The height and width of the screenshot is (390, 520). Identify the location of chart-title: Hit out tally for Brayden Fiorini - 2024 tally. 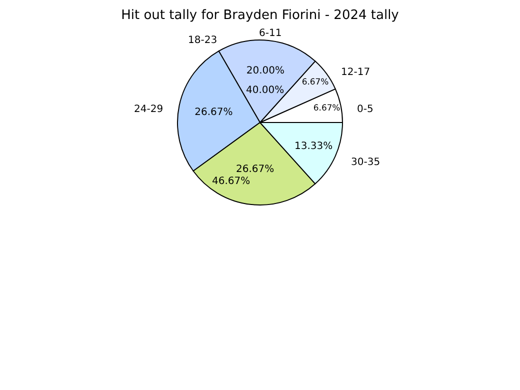
(260, 15).